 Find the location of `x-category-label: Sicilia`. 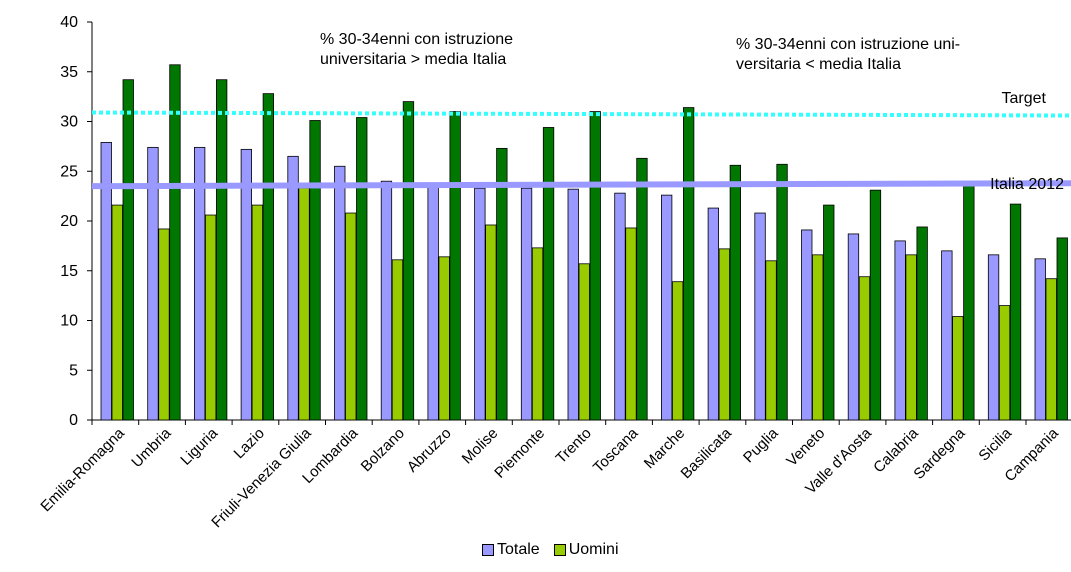

x-category-label: Sicilia is located at coordinates (995, 444).